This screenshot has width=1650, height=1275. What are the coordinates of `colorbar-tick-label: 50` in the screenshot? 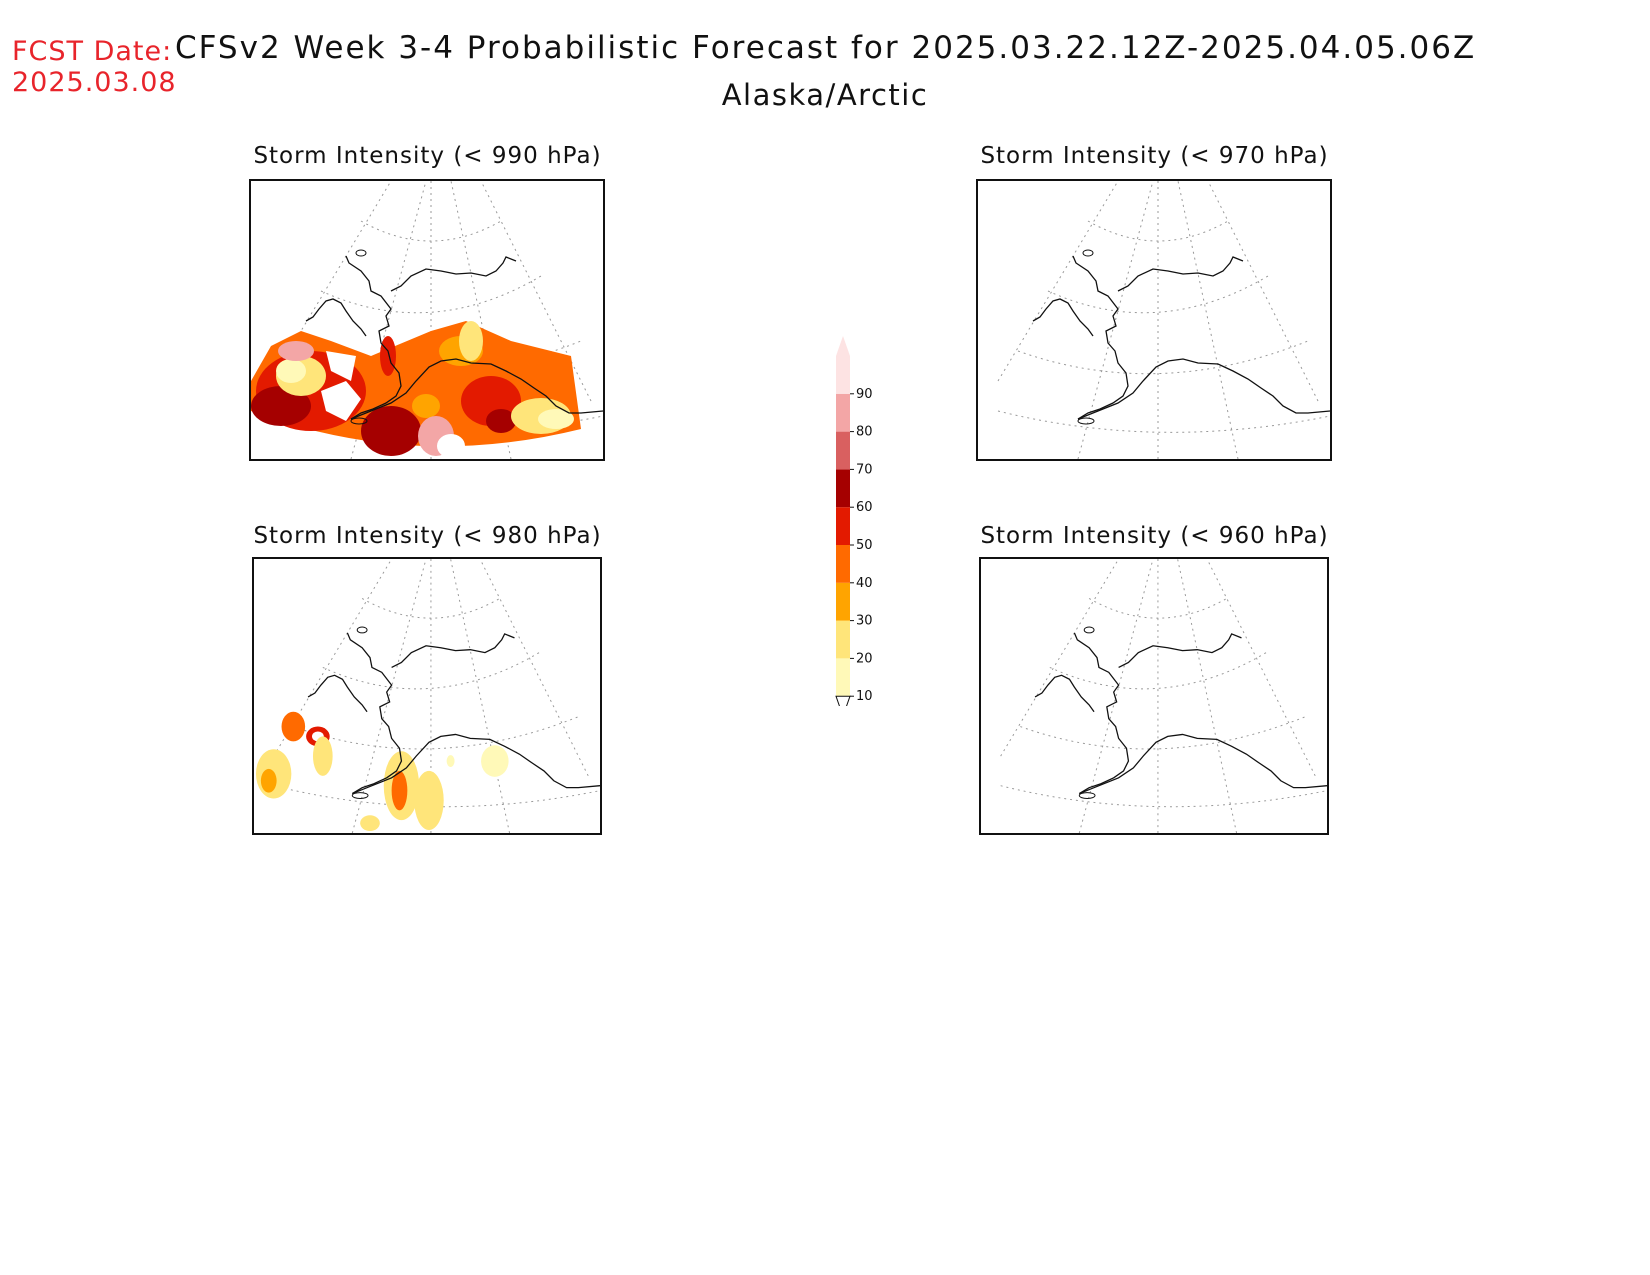 It's located at (864, 545).